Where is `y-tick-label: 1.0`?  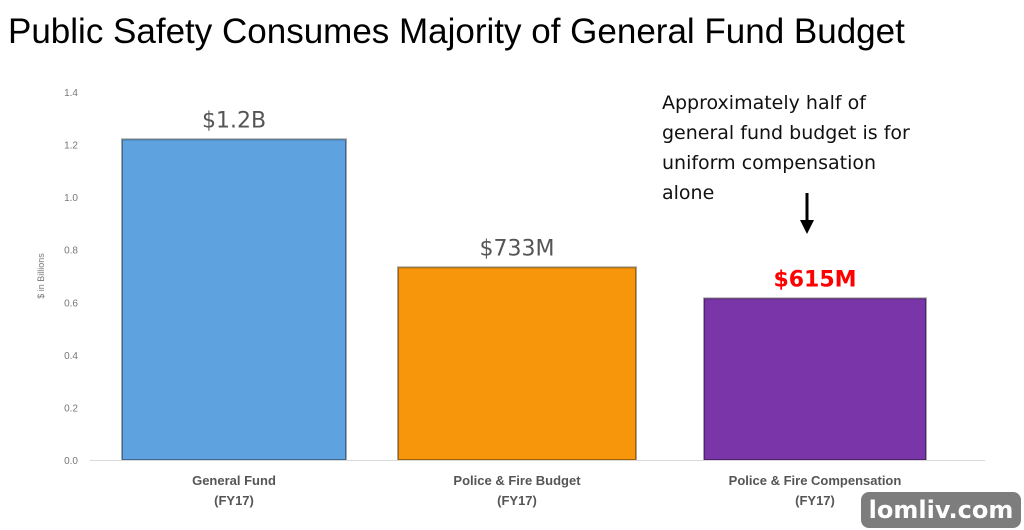
y-tick-label: 1.0 is located at coordinates (71, 198).